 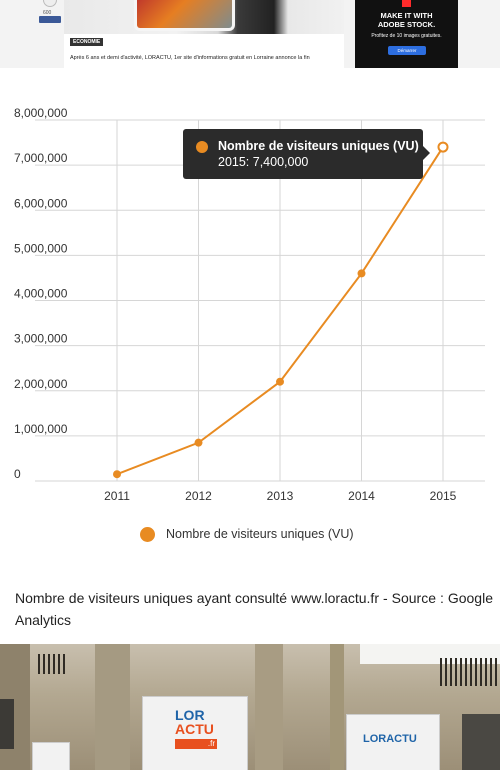 What do you see at coordinates (406, 15) in the screenshot?
I see `ad-headline-line1: MAKE IT WITH` at bounding box center [406, 15].